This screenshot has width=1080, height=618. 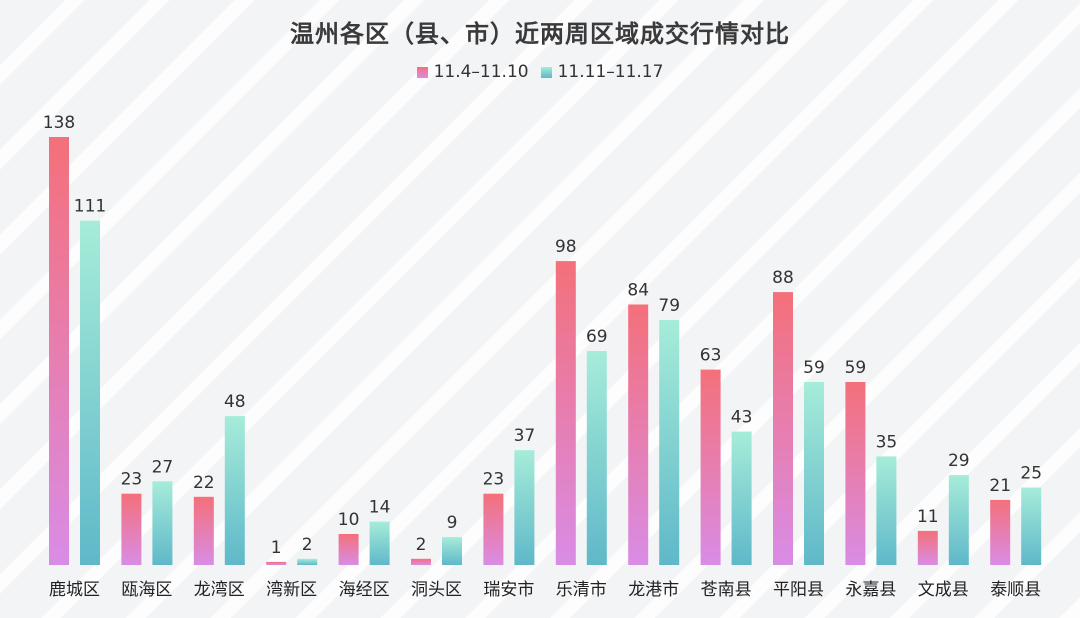 What do you see at coordinates (481, 72) in the screenshot?
I see `legend-label-series-1: 11.4–11.10` at bounding box center [481, 72].